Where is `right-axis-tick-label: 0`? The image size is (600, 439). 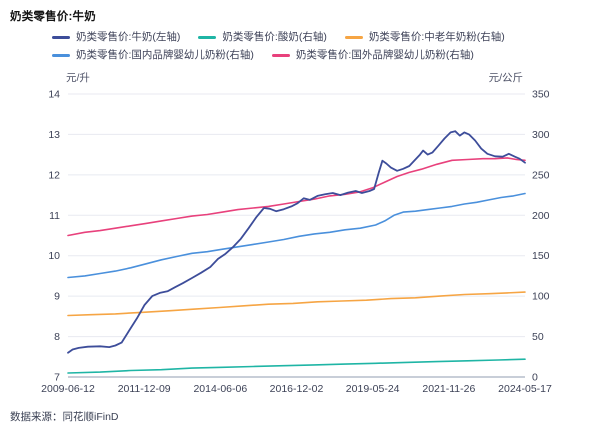 right-axis-tick-label: 0 is located at coordinates (535, 378).